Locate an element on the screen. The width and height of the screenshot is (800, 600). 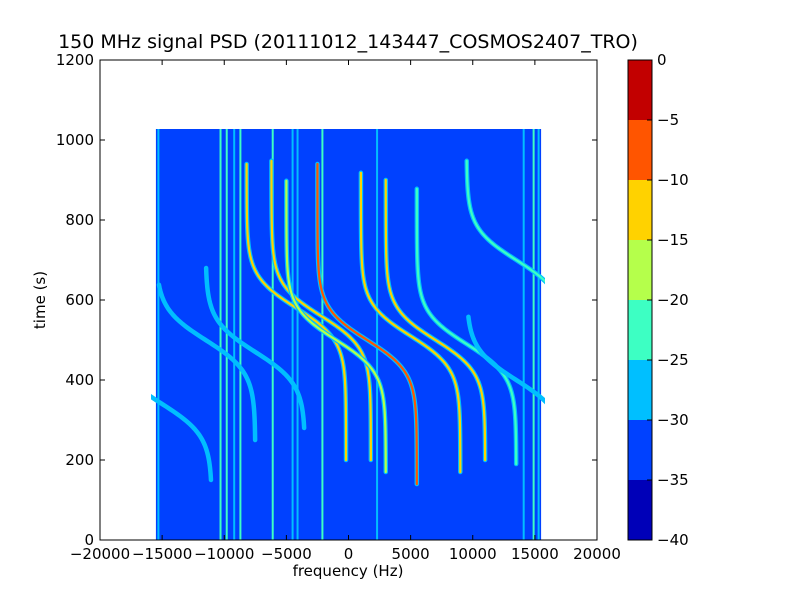
colorbar-tick-label: −15 is located at coordinates (673, 240).